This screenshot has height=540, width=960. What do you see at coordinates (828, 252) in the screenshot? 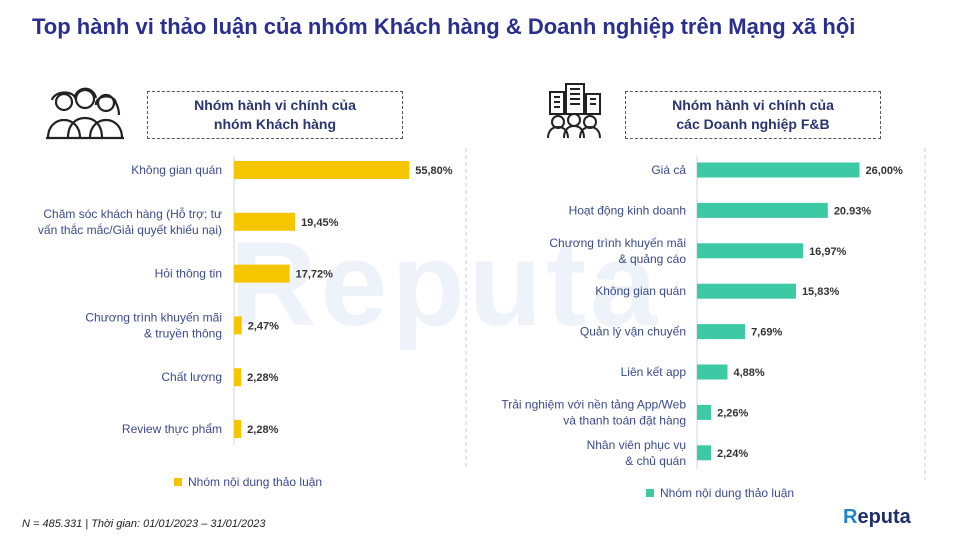
I see `chart1-data-label: 16,97%` at bounding box center [828, 252].